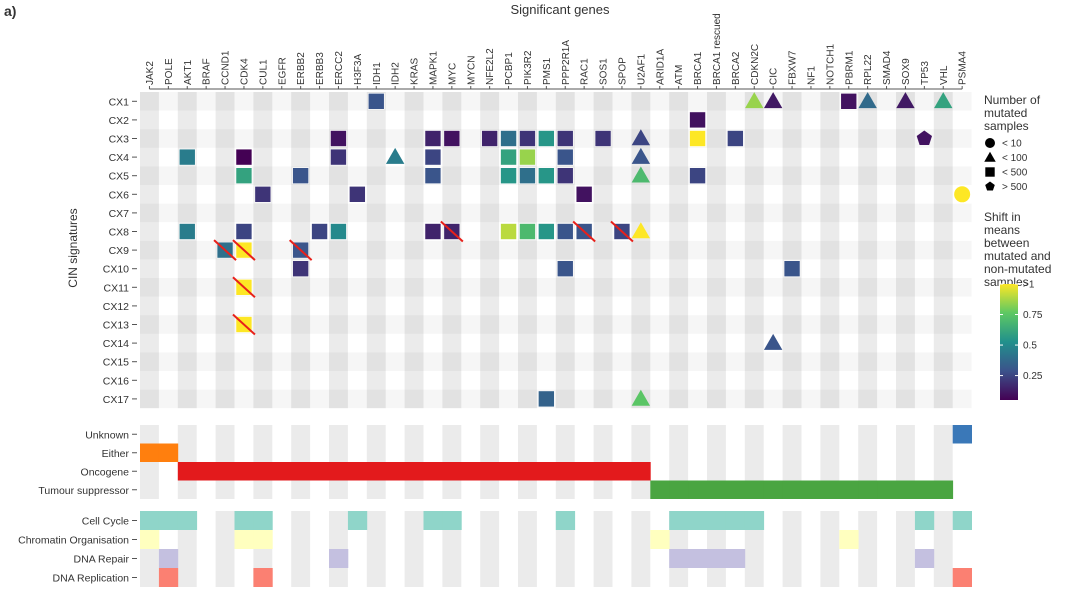  I want to click on legend-shape-label: < 100, so click(1015, 158).